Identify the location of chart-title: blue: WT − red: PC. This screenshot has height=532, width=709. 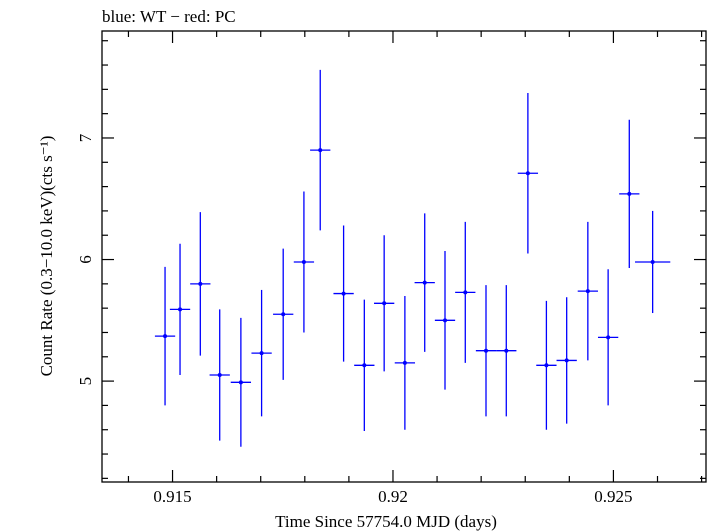
(169, 16).